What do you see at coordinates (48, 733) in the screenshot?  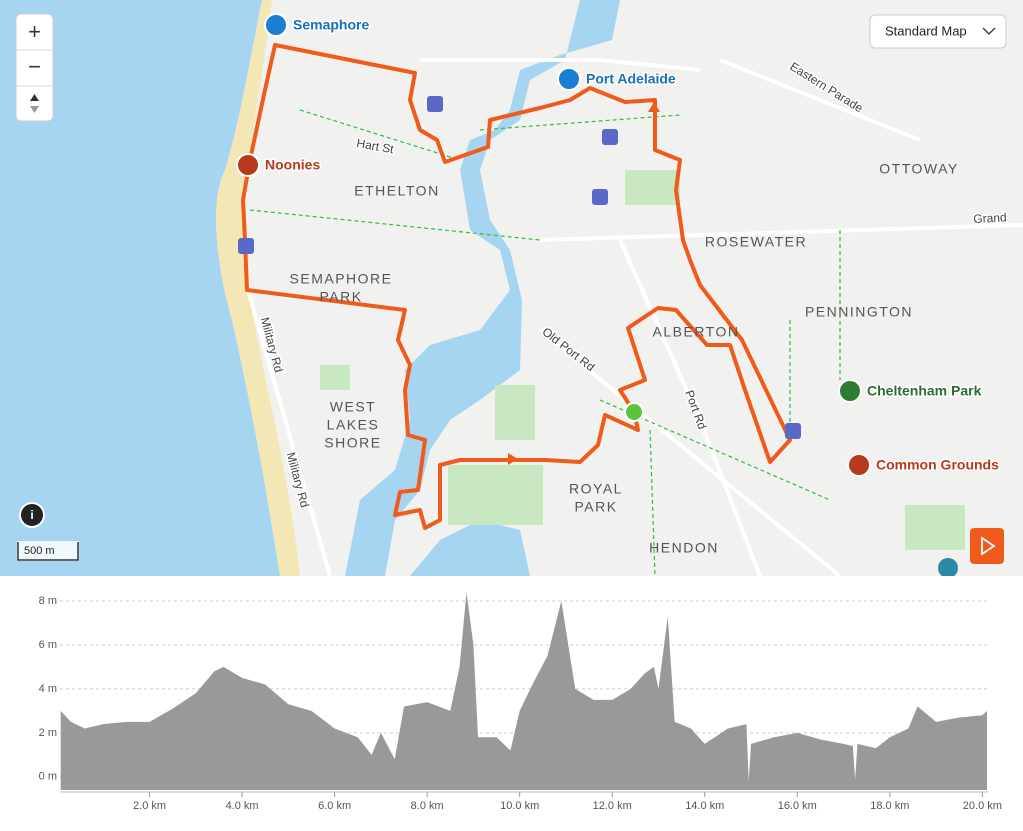 I see `y-tick-label: 2 m` at bounding box center [48, 733].